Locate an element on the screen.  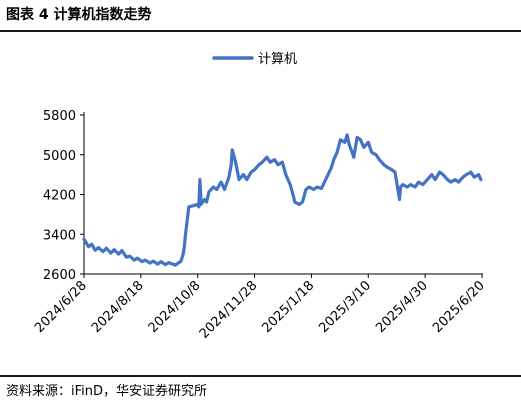
x-tick-label: 2025/4/30 is located at coordinates (402, 307).